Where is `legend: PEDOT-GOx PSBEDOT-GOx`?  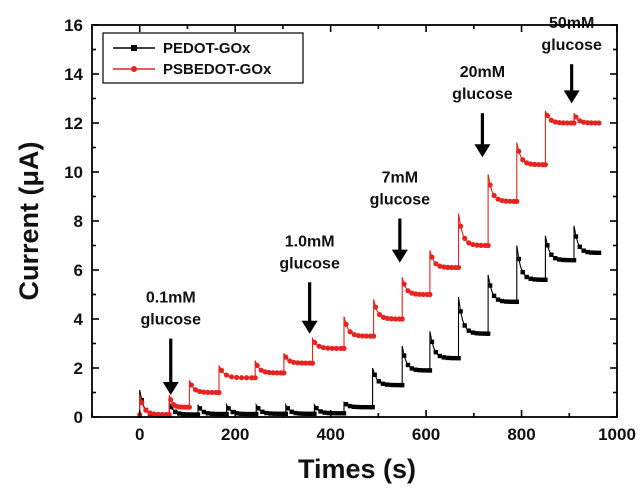
legend: PEDOT-GOx PSBEDOT-GOx is located at coordinates (203, 58).